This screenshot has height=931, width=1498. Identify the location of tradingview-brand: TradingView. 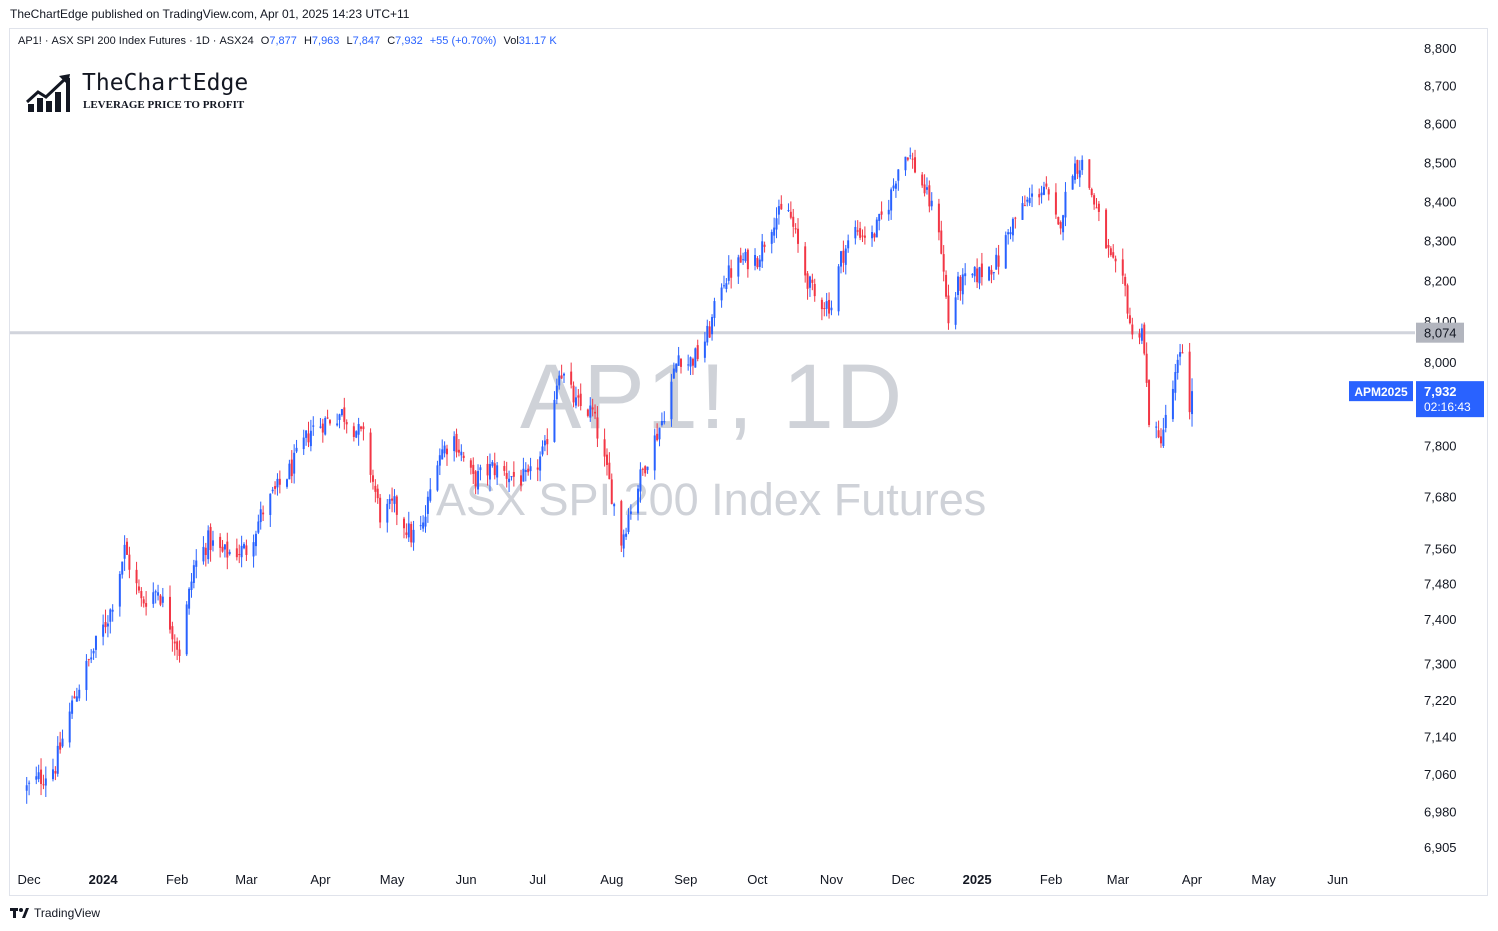
(55, 913).